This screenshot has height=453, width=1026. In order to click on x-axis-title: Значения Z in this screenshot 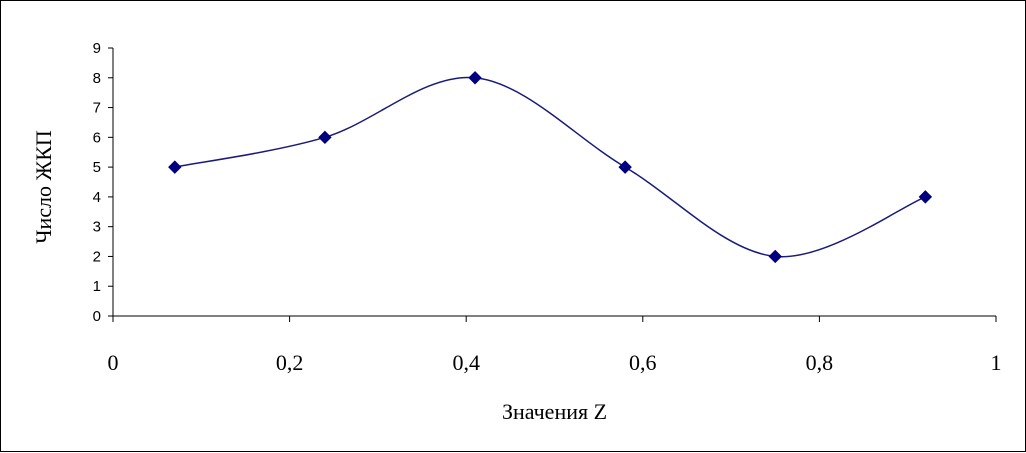, I will do `click(554, 411)`.